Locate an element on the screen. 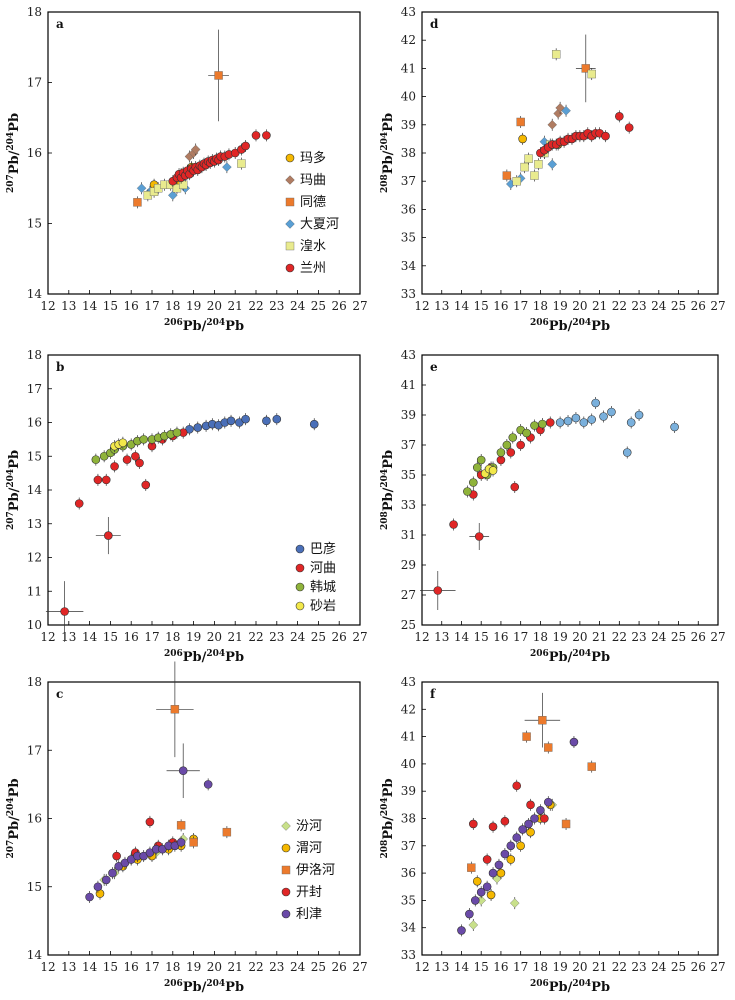 This screenshot has width=735, height=1000. y-tick-label: 35 is located at coordinates (408, 238).